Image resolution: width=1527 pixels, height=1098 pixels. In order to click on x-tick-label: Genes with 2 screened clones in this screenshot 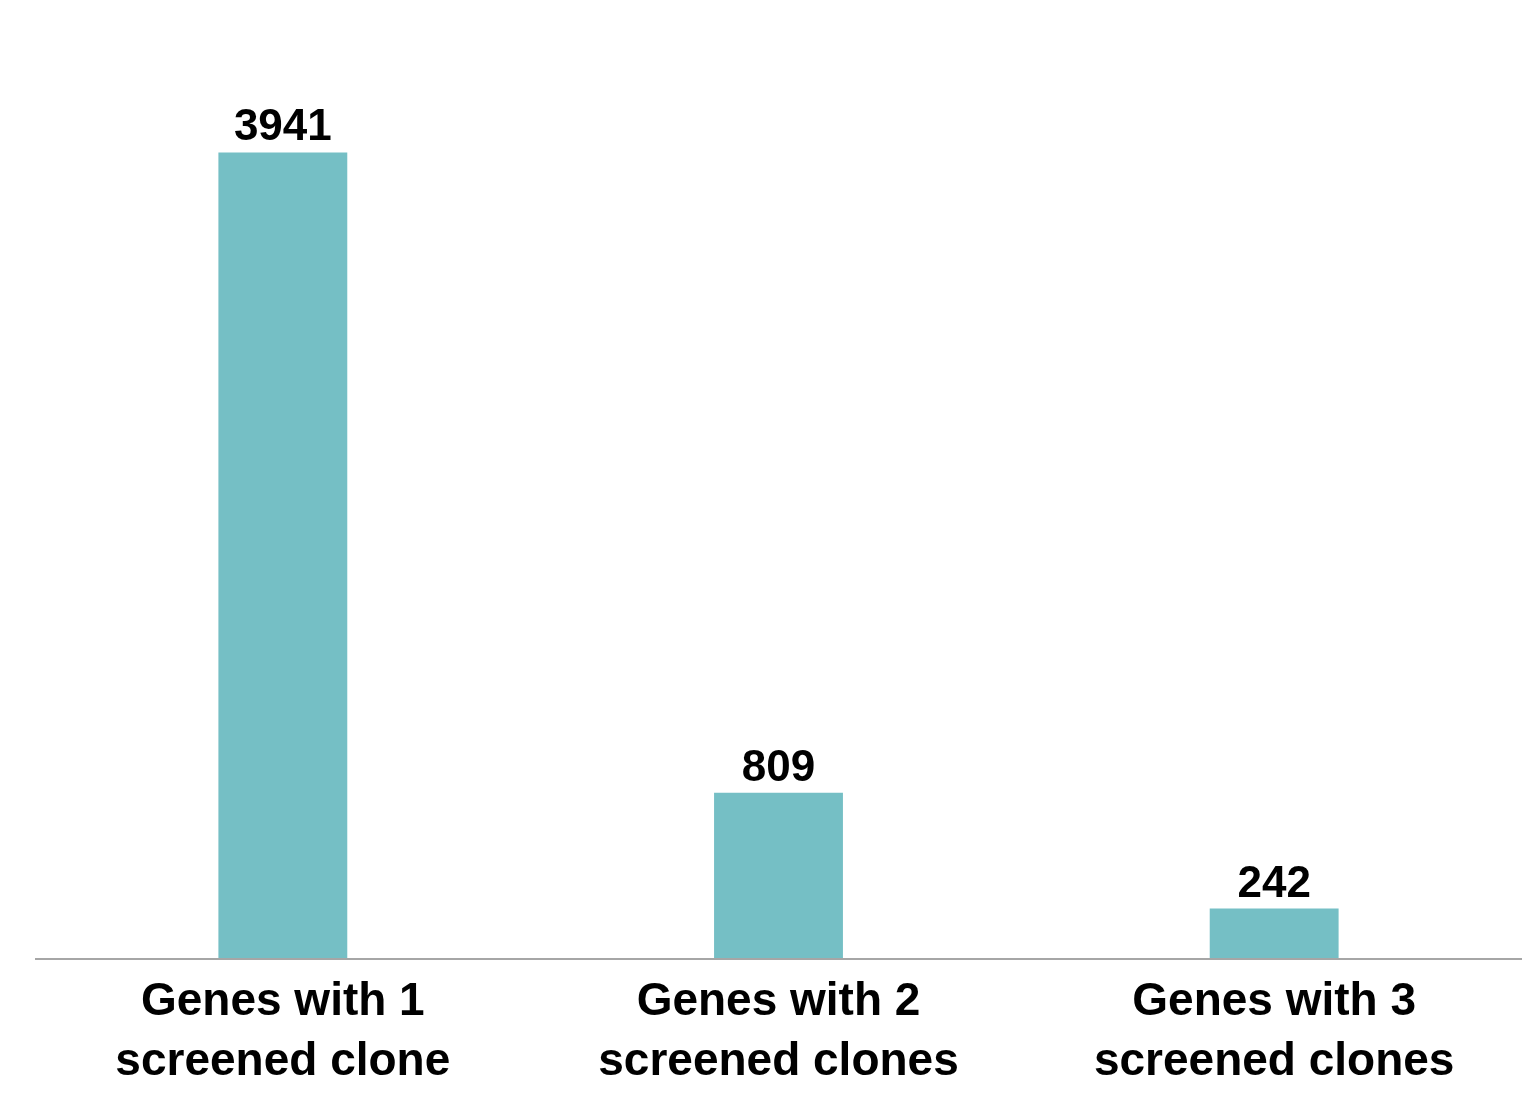, I will do `click(778, 1029)`.